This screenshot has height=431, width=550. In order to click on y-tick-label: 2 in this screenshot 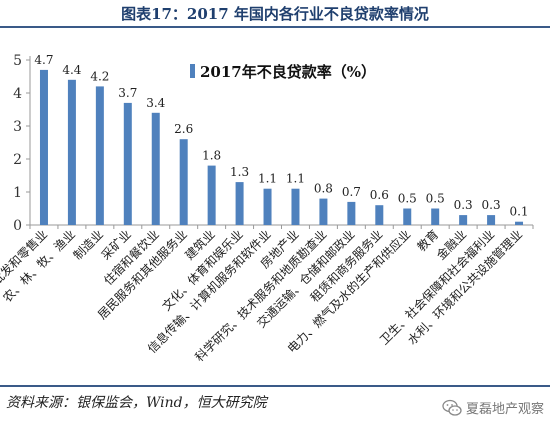, I will do `click(17, 160)`.